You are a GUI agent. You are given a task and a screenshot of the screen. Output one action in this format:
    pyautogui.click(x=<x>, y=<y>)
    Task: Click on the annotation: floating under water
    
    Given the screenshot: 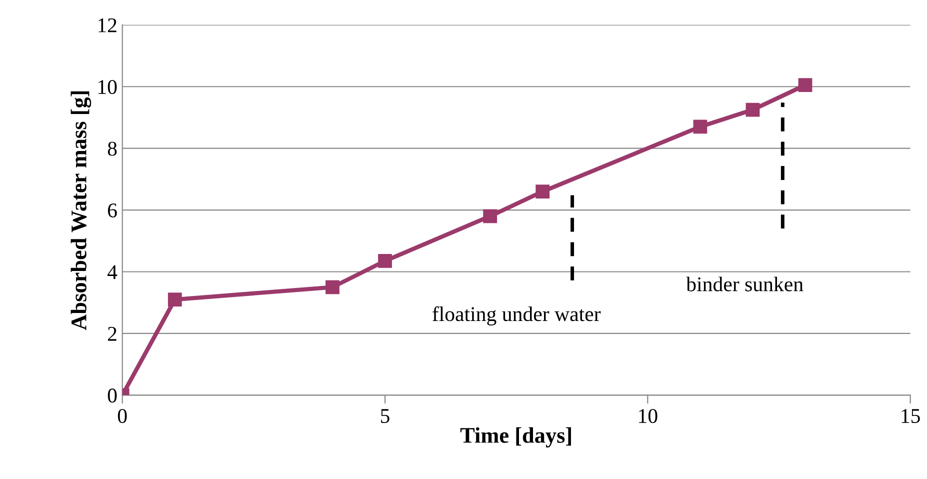 What is the action you would take?
    pyautogui.click(x=516, y=316)
    